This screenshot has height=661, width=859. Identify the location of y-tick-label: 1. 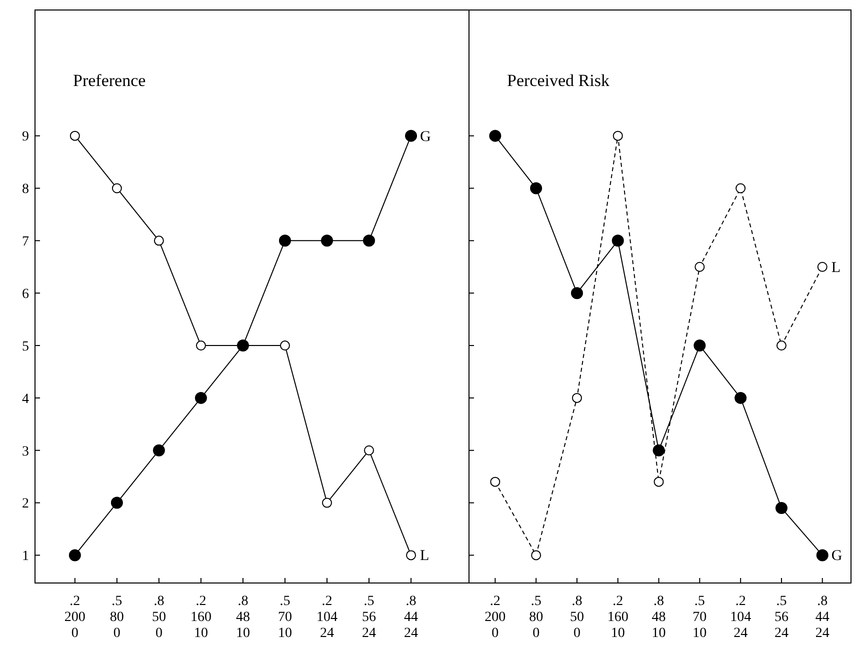
(25, 556).